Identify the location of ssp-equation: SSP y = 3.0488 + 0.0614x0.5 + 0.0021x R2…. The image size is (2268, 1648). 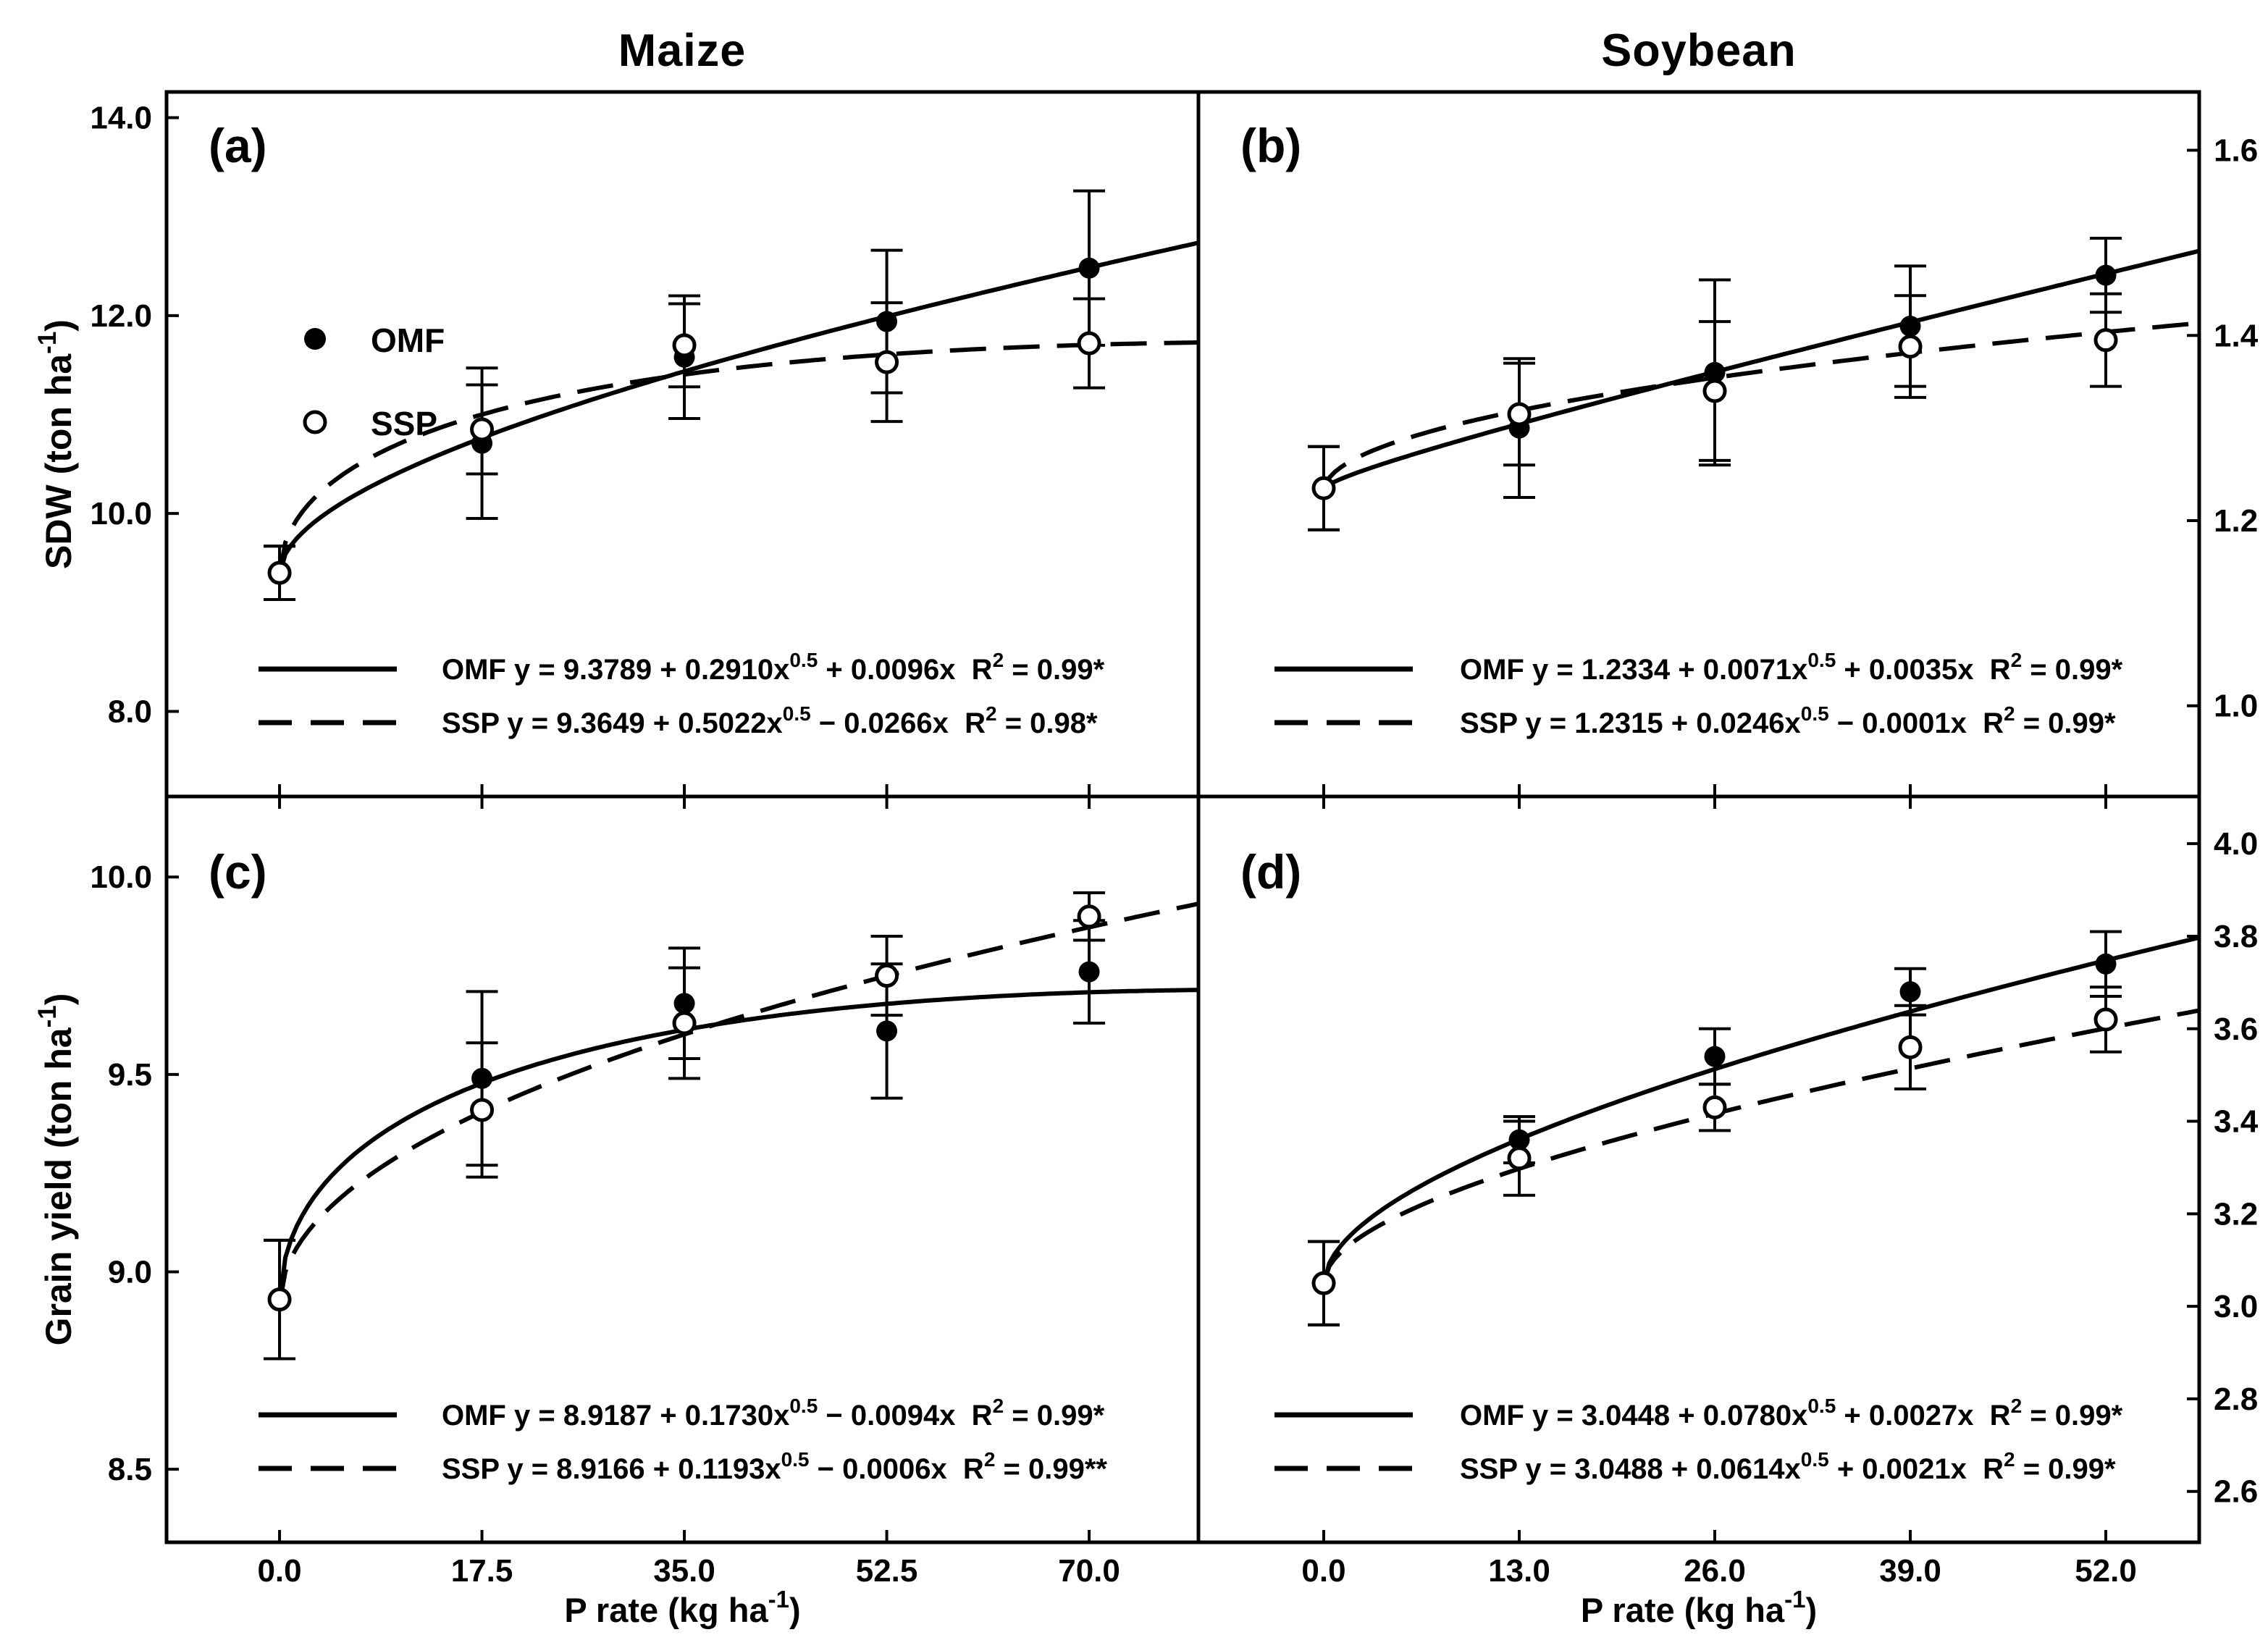
(1788, 1466).